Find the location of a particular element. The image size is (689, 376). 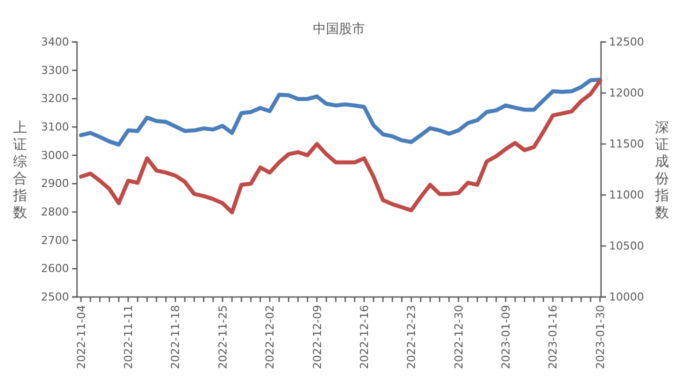

chart-title: 中国股市 is located at coordinates (339, 29).